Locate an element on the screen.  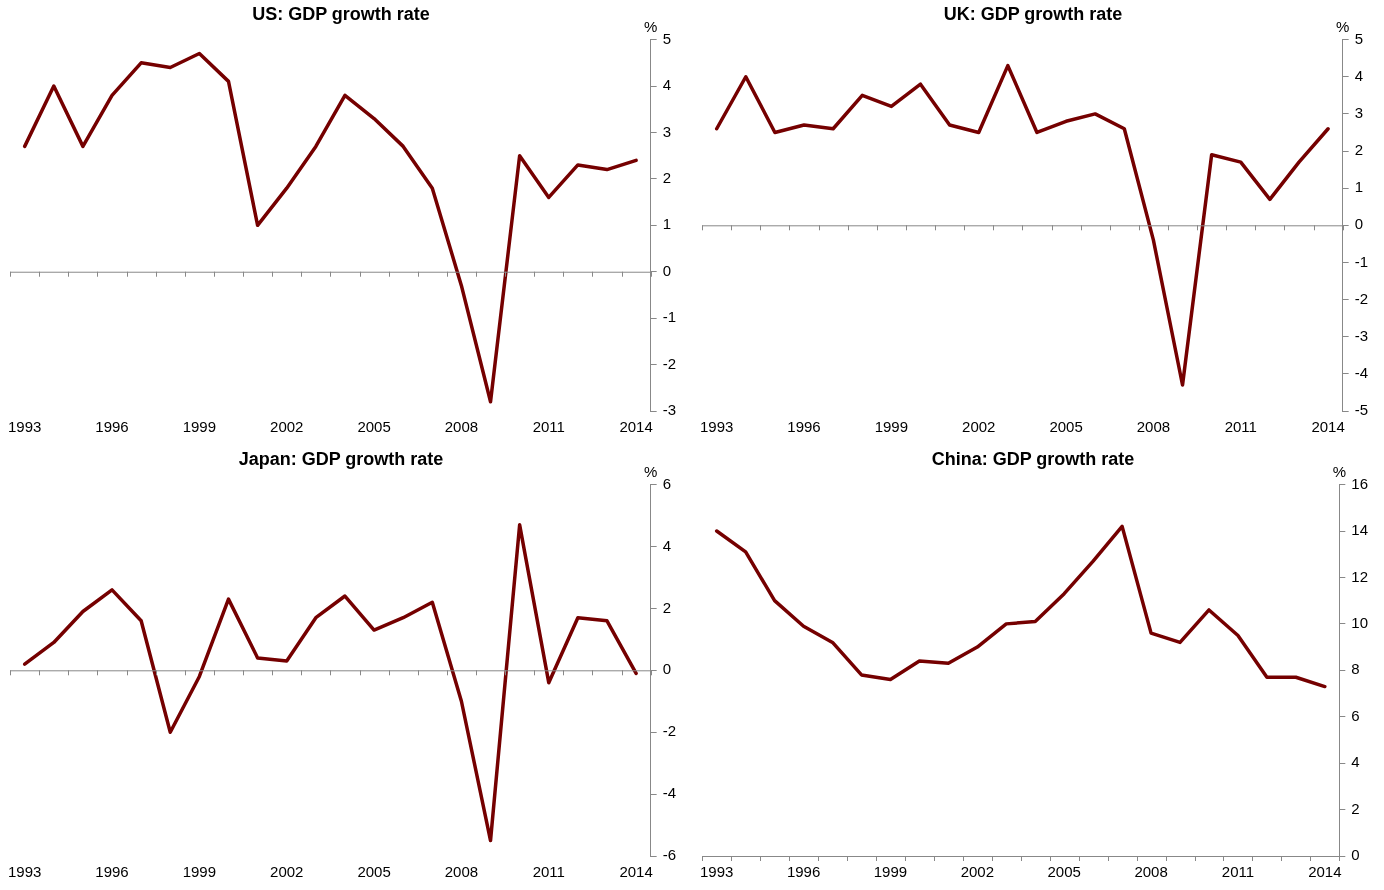
chart-title: UK: GDP growth rate is located at coordinates (1033, 13).